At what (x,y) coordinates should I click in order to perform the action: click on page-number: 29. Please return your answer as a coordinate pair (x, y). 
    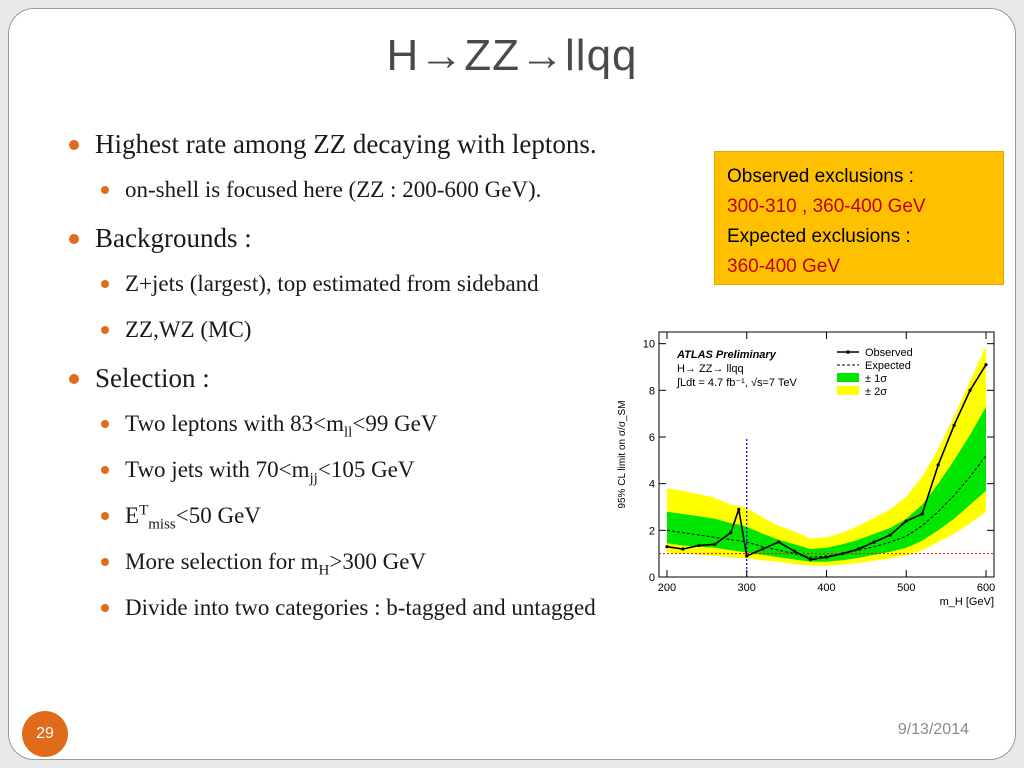
    Looking at the image, I should click on (45, 734).